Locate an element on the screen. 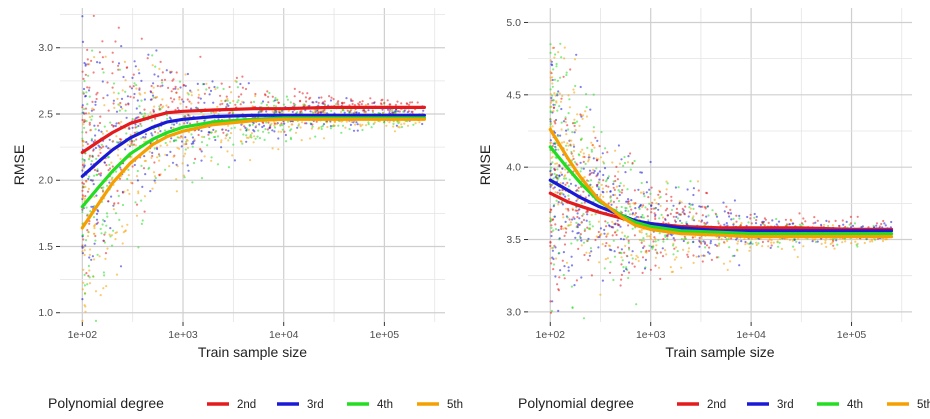 The height and width of the screenshot is (419, 930). x-tick-label: 1e+05 is located at coordinates (852, 335).